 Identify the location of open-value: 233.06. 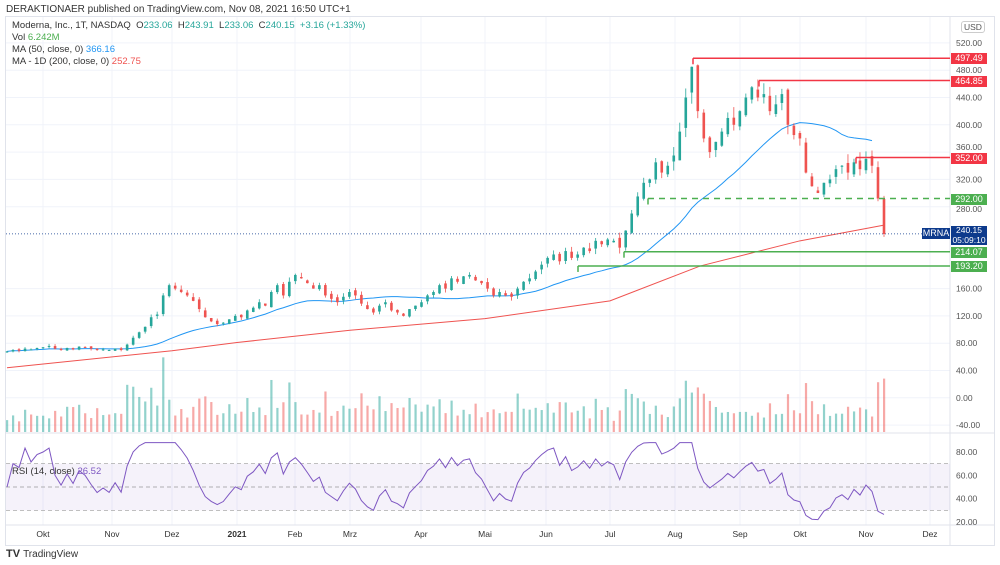
(158, 25).